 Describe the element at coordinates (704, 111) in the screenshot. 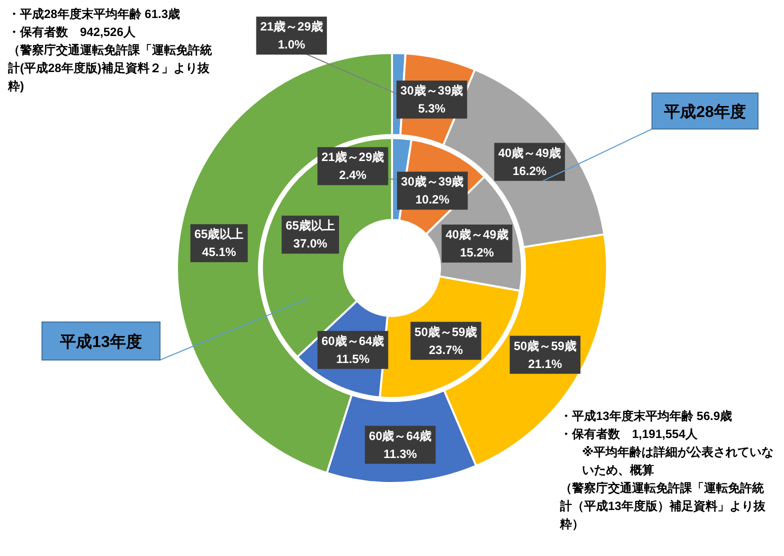

I see `slice-label: 平成28年度` at that location.